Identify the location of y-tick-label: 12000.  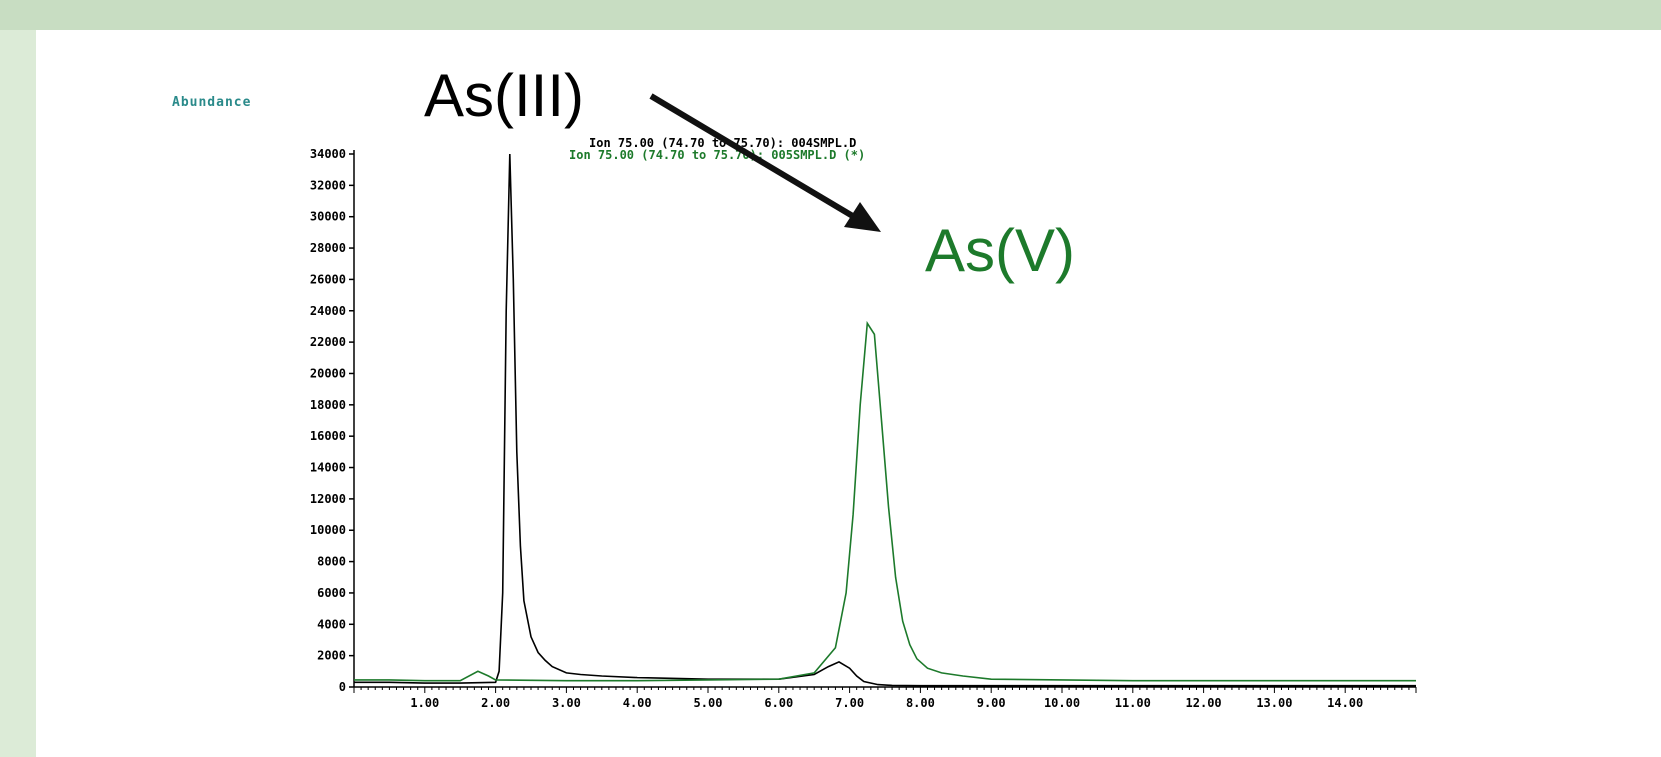
(328, 499).